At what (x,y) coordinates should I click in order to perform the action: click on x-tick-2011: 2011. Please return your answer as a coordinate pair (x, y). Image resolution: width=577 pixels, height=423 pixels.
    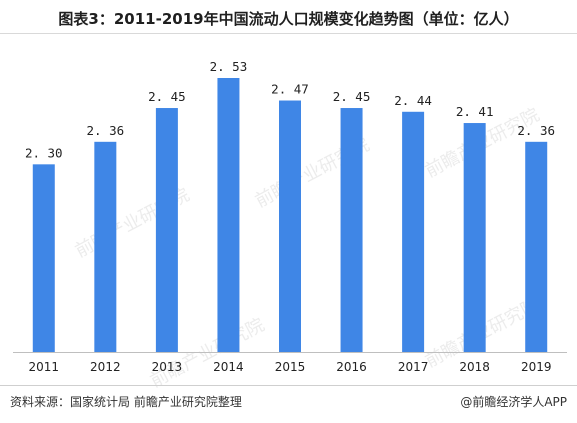
    Looking at the image, I should click on (44, 367).